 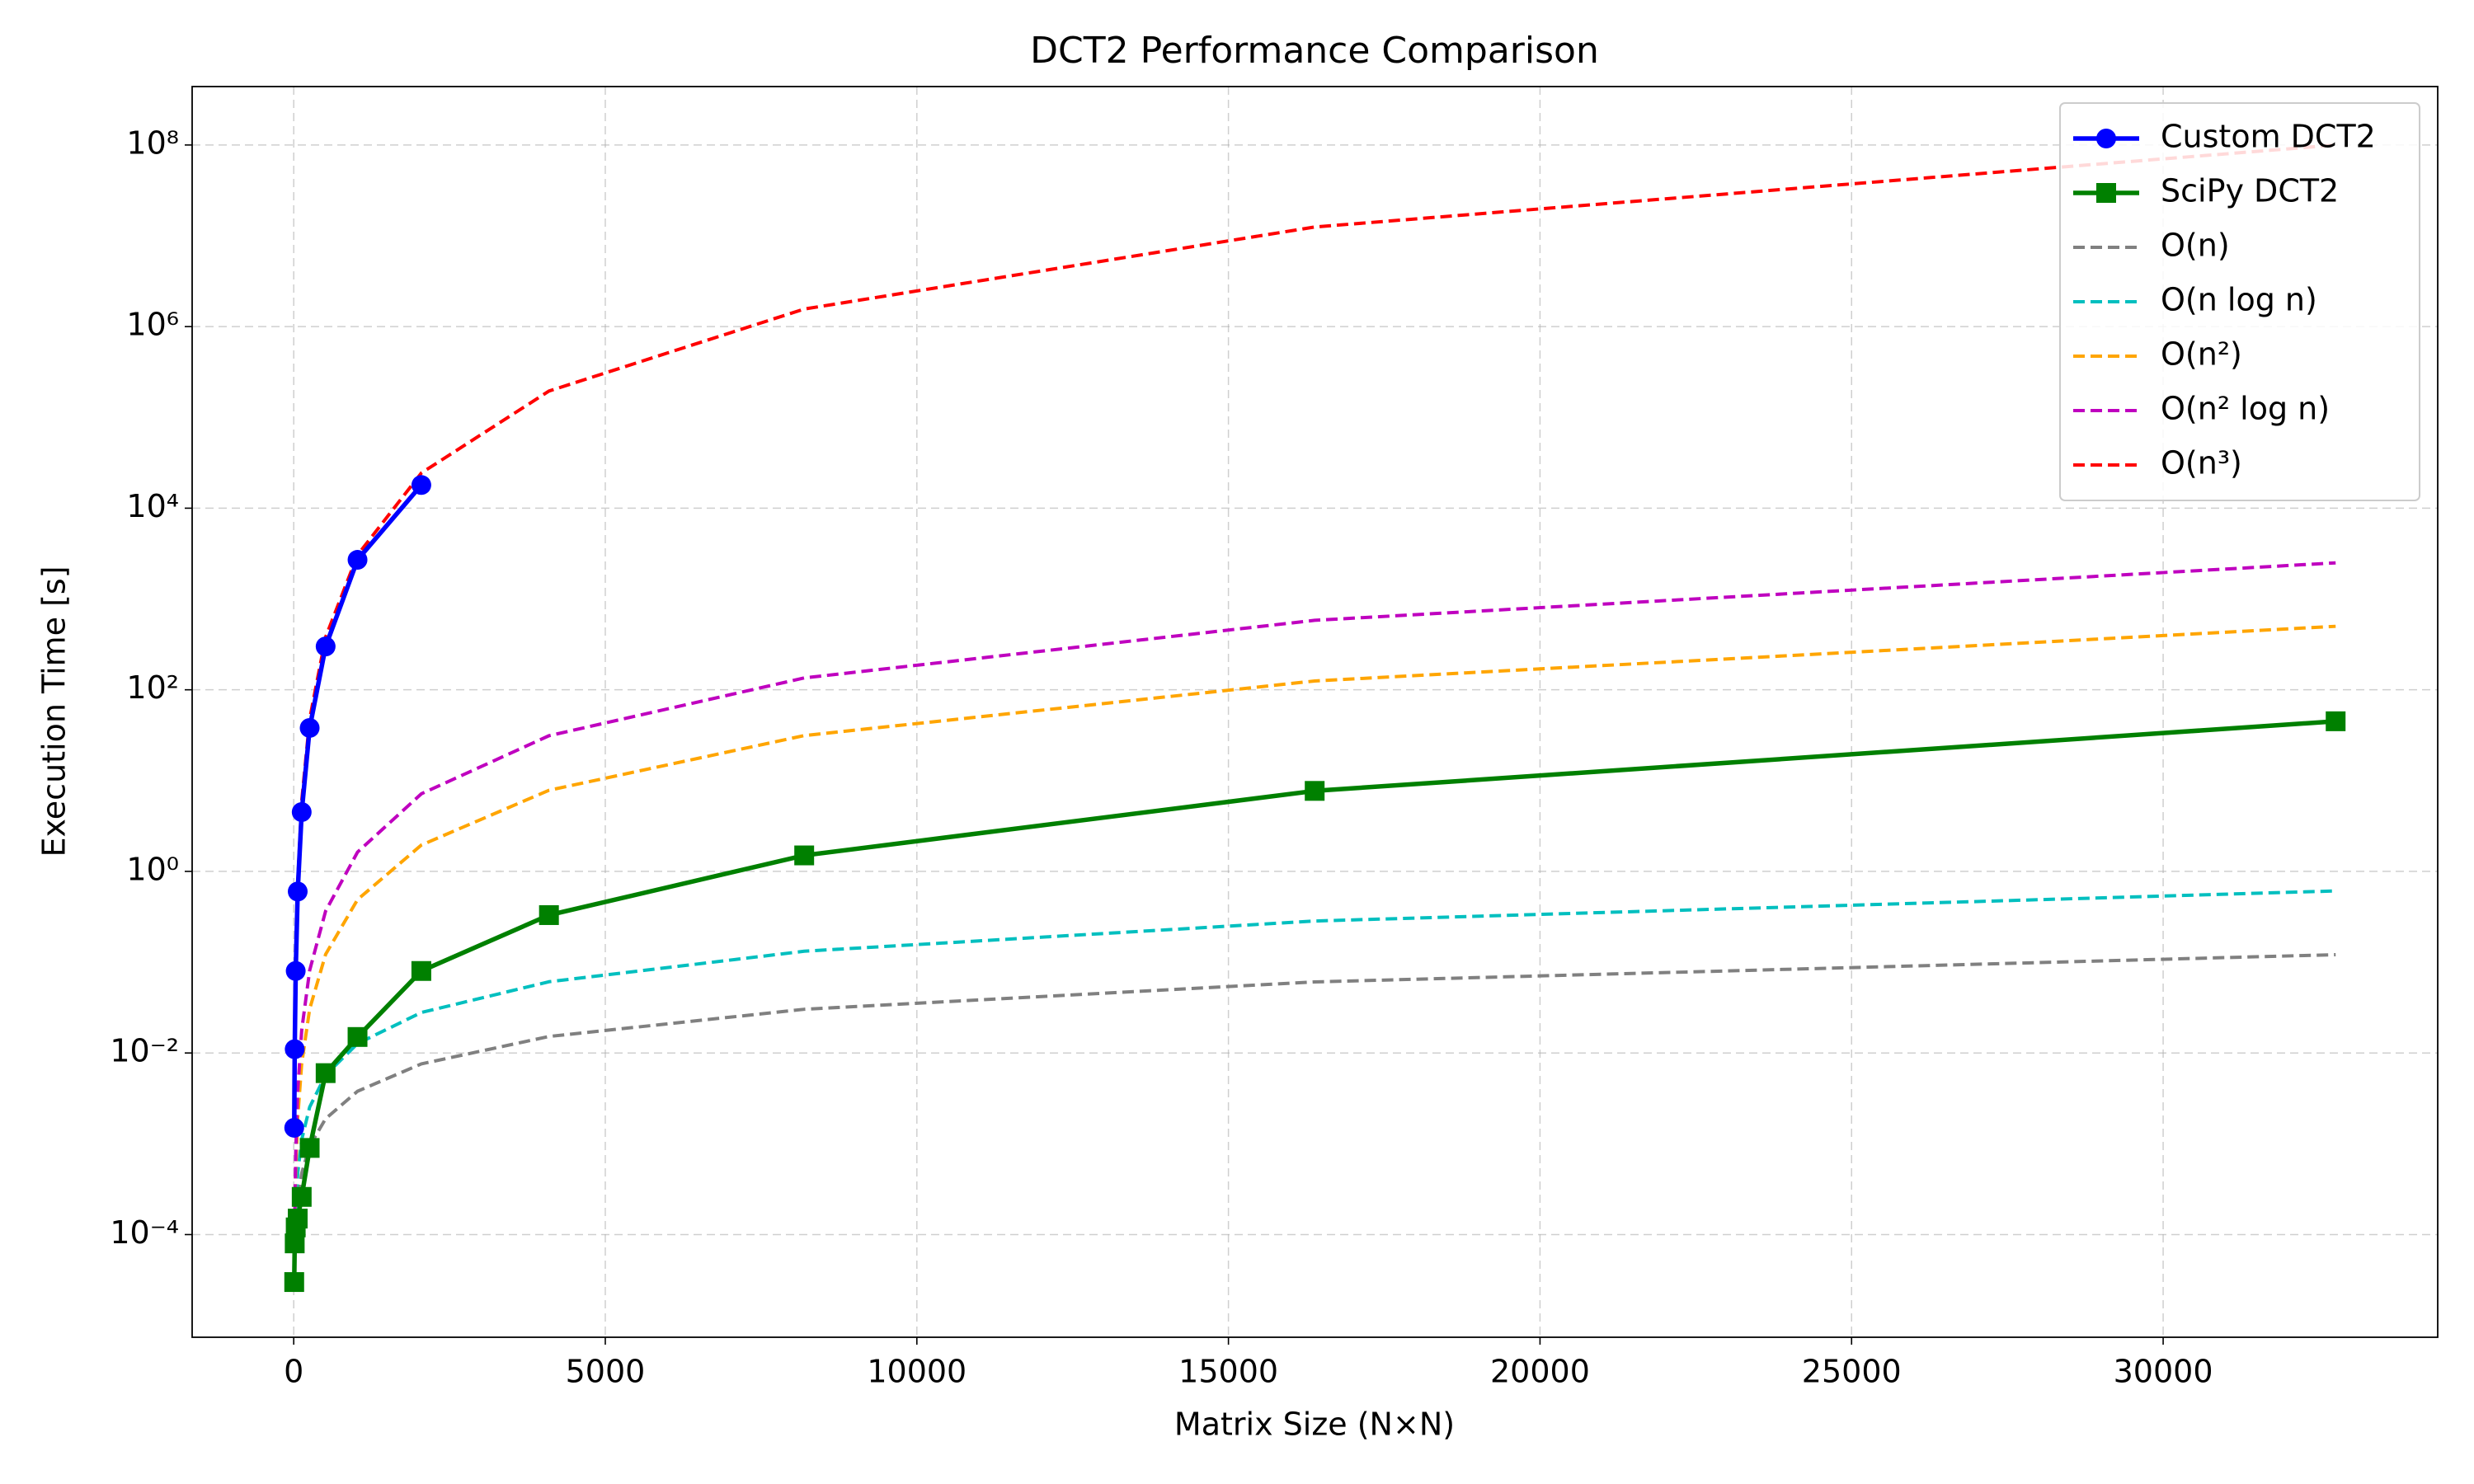 I want to click on y-tick-label: 10⁶, so click(x=152, y=325).